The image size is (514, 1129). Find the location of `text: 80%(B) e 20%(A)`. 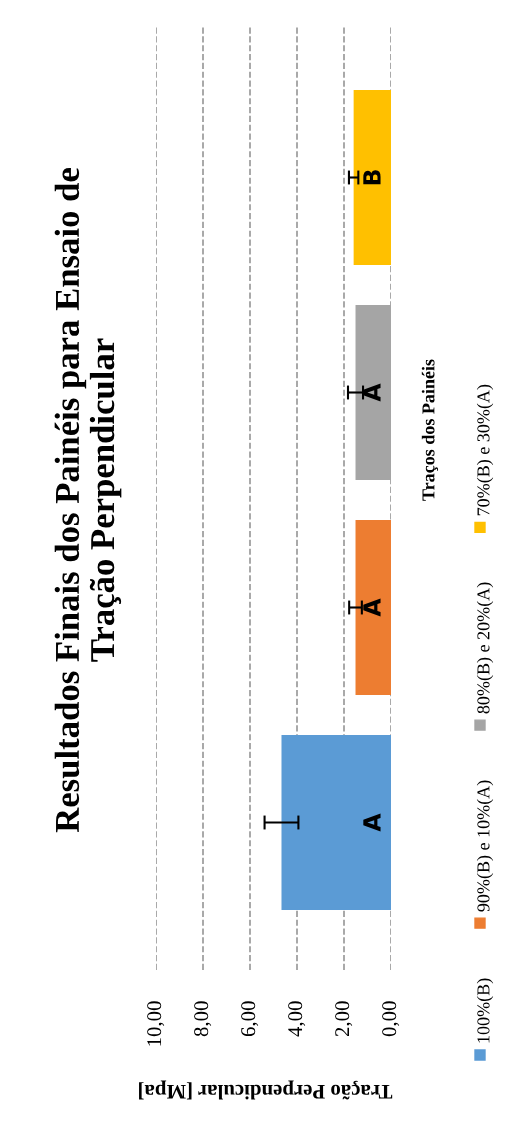

text: 80%(B) e 20%(A) is located at coordinates (485, 648).